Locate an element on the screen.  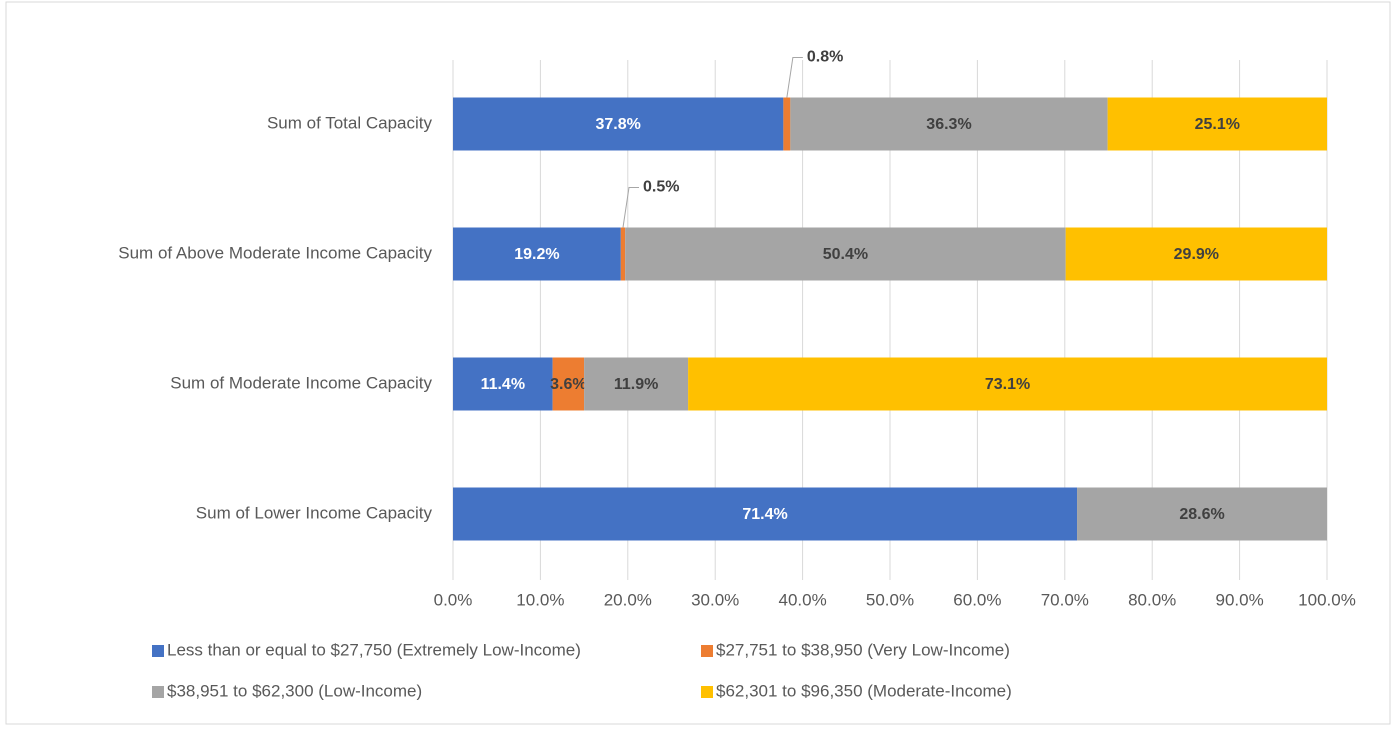
x-tick-label: 90.0% is located at coordinates (1239, 599).